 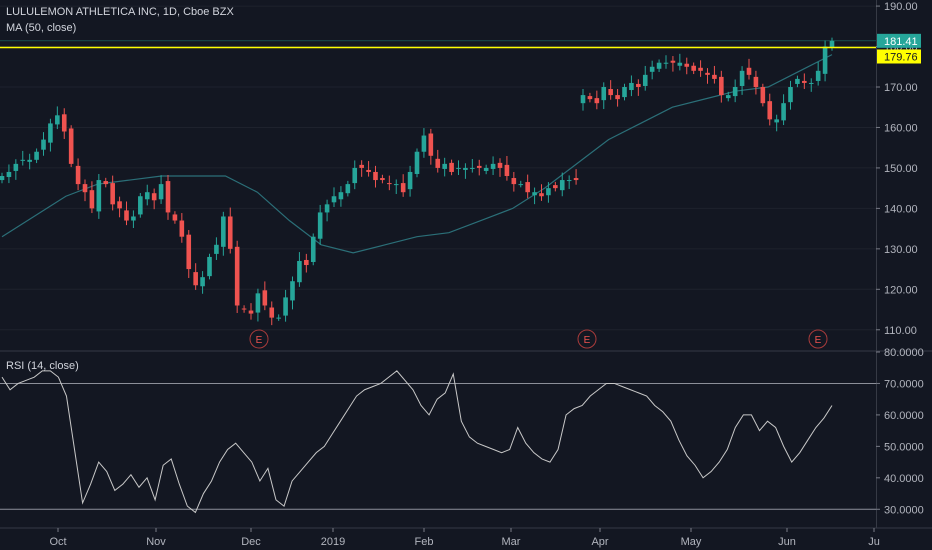 What do you see at coordinates (901, 88) in the screenshot?
I see `price-tick-label: 170.00` at bounding box center [901, 88].